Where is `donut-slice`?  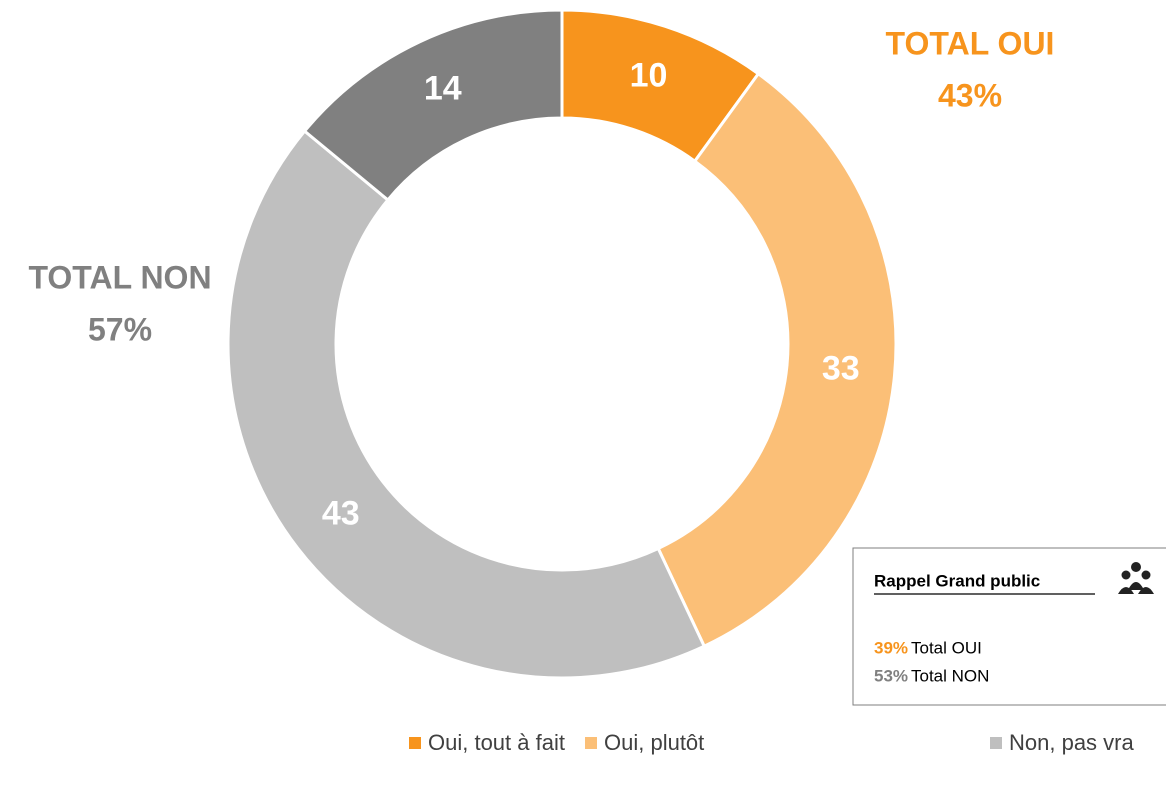
donut-slice is located at coordinates (433, 105).